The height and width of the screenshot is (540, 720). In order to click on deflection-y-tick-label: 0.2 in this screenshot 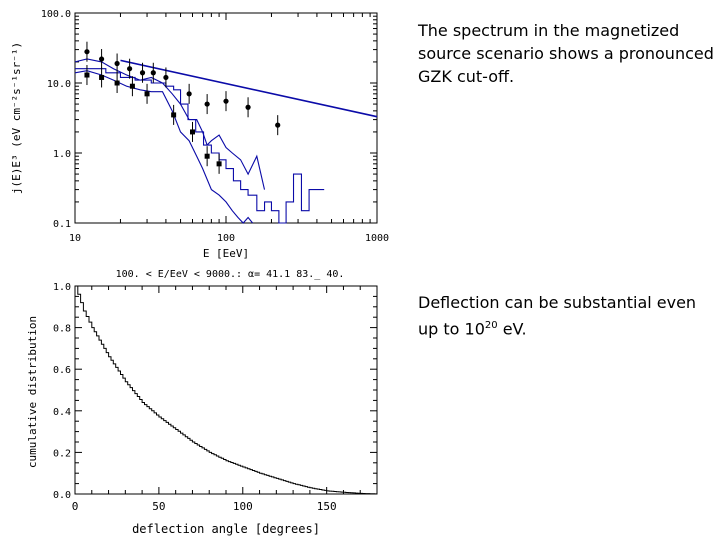, I will do `click(62, 453)`.